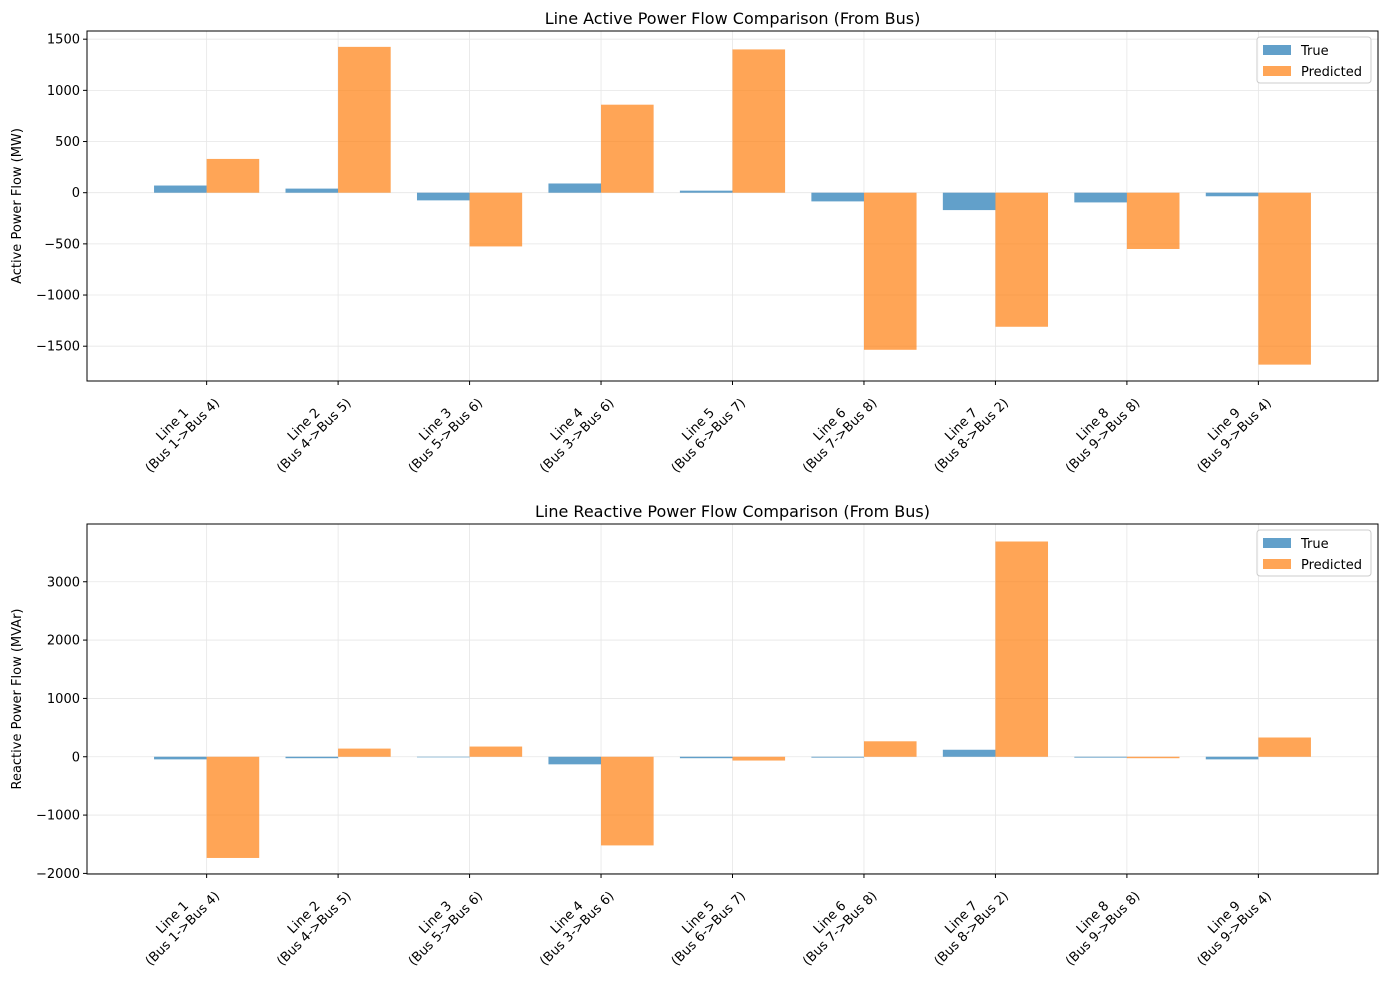  Describe the element at coordinates (17, 699) in the screenshot. I see `y-axis-label: Reactive Power Flow (MVAr)` at that location.